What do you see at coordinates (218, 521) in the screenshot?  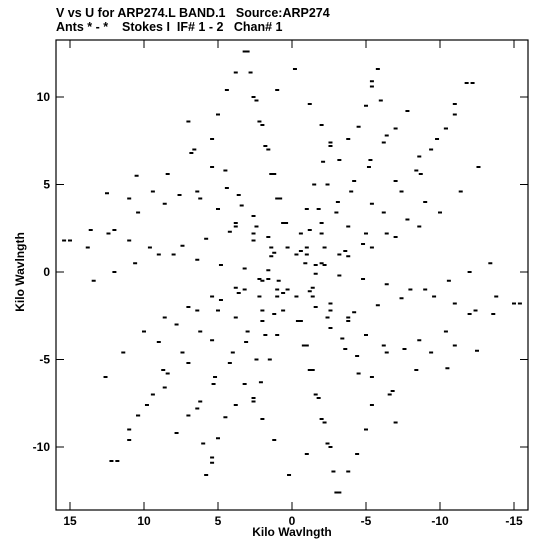 I see `x-tick-label: 5` at bounding box center [218, 521].